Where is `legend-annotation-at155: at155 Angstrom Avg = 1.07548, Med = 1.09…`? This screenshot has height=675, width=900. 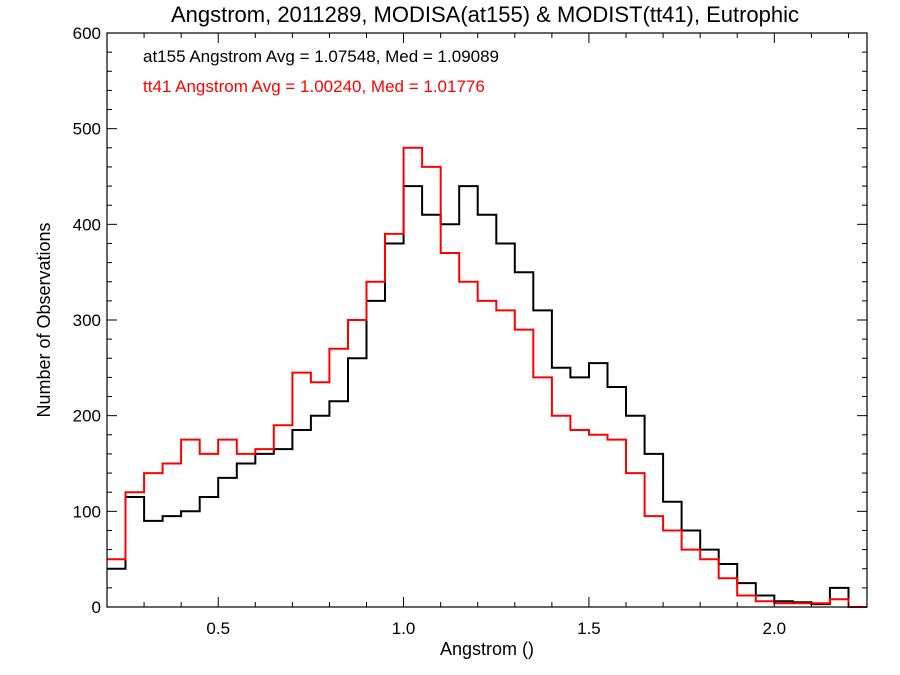
legend-annotation-at155: at155 Angstrom Avg = 1.07548, Med = 1.09… is located at coordinates (321, 56).